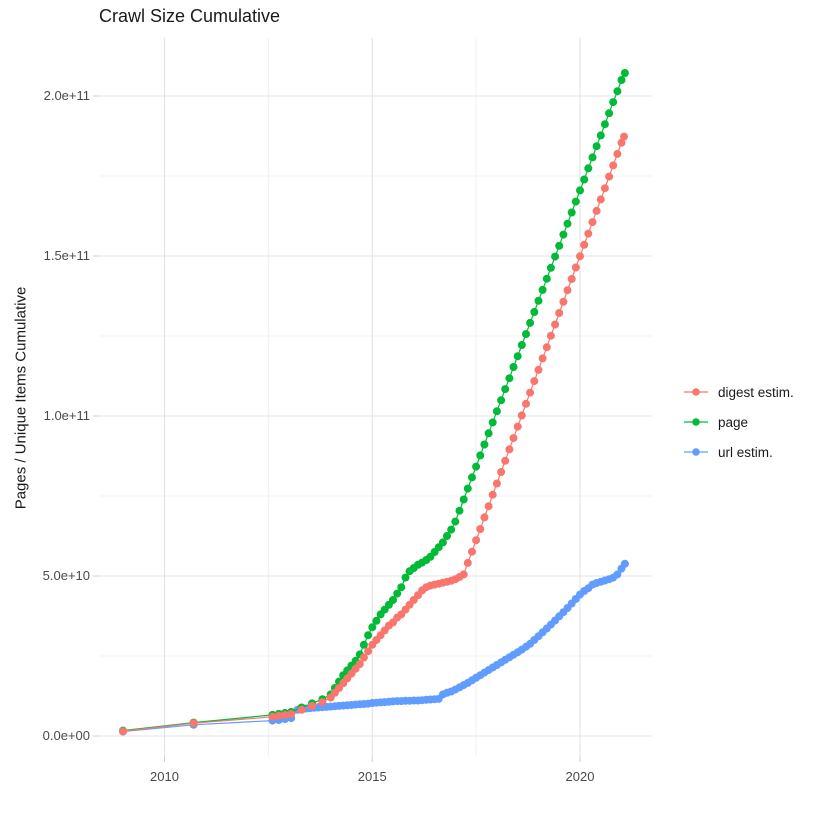 The height and width of the screenshot is (827, 826). I want to click on legend-item-page: page, so click(738, 422).